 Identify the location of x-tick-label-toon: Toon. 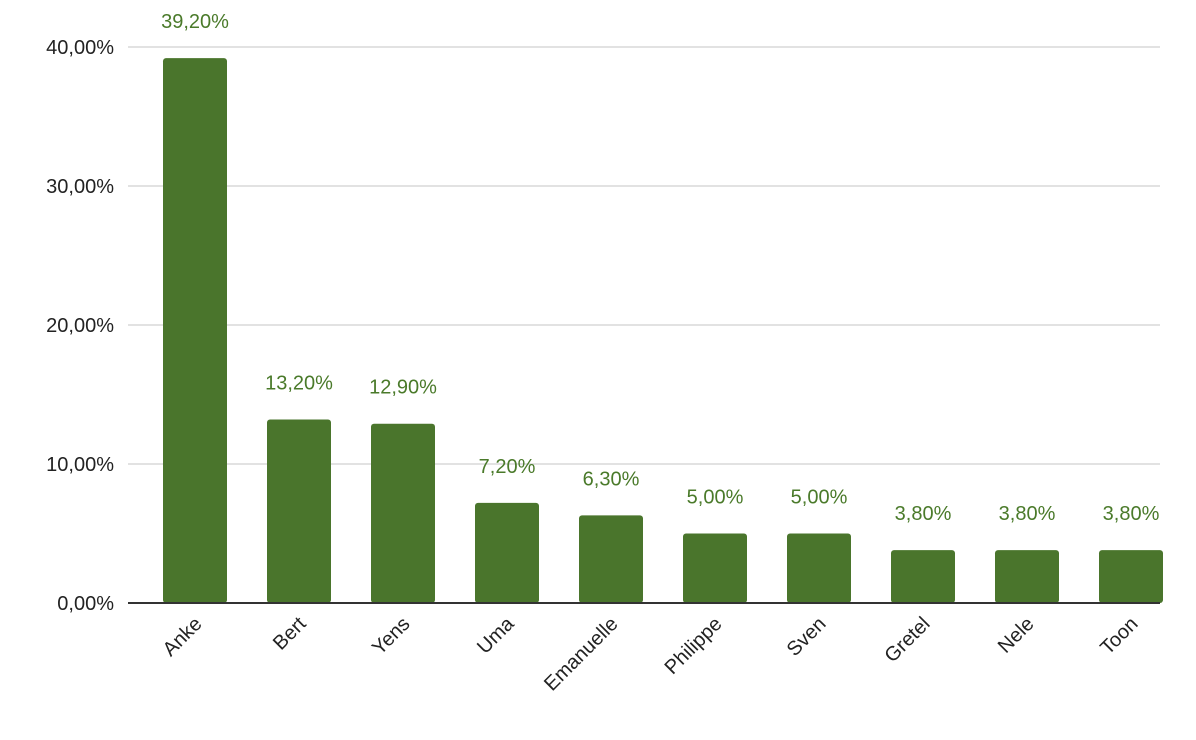
(1119, 636).